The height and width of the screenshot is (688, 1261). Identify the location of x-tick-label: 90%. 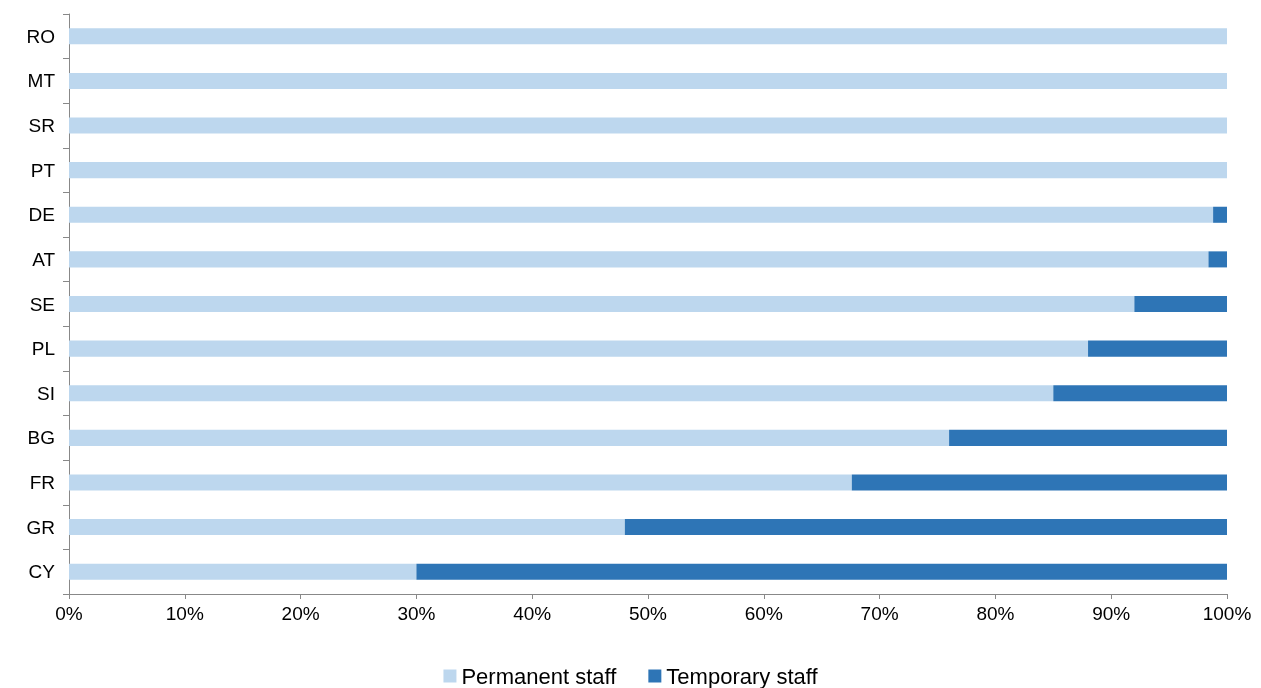
(1111, 613).